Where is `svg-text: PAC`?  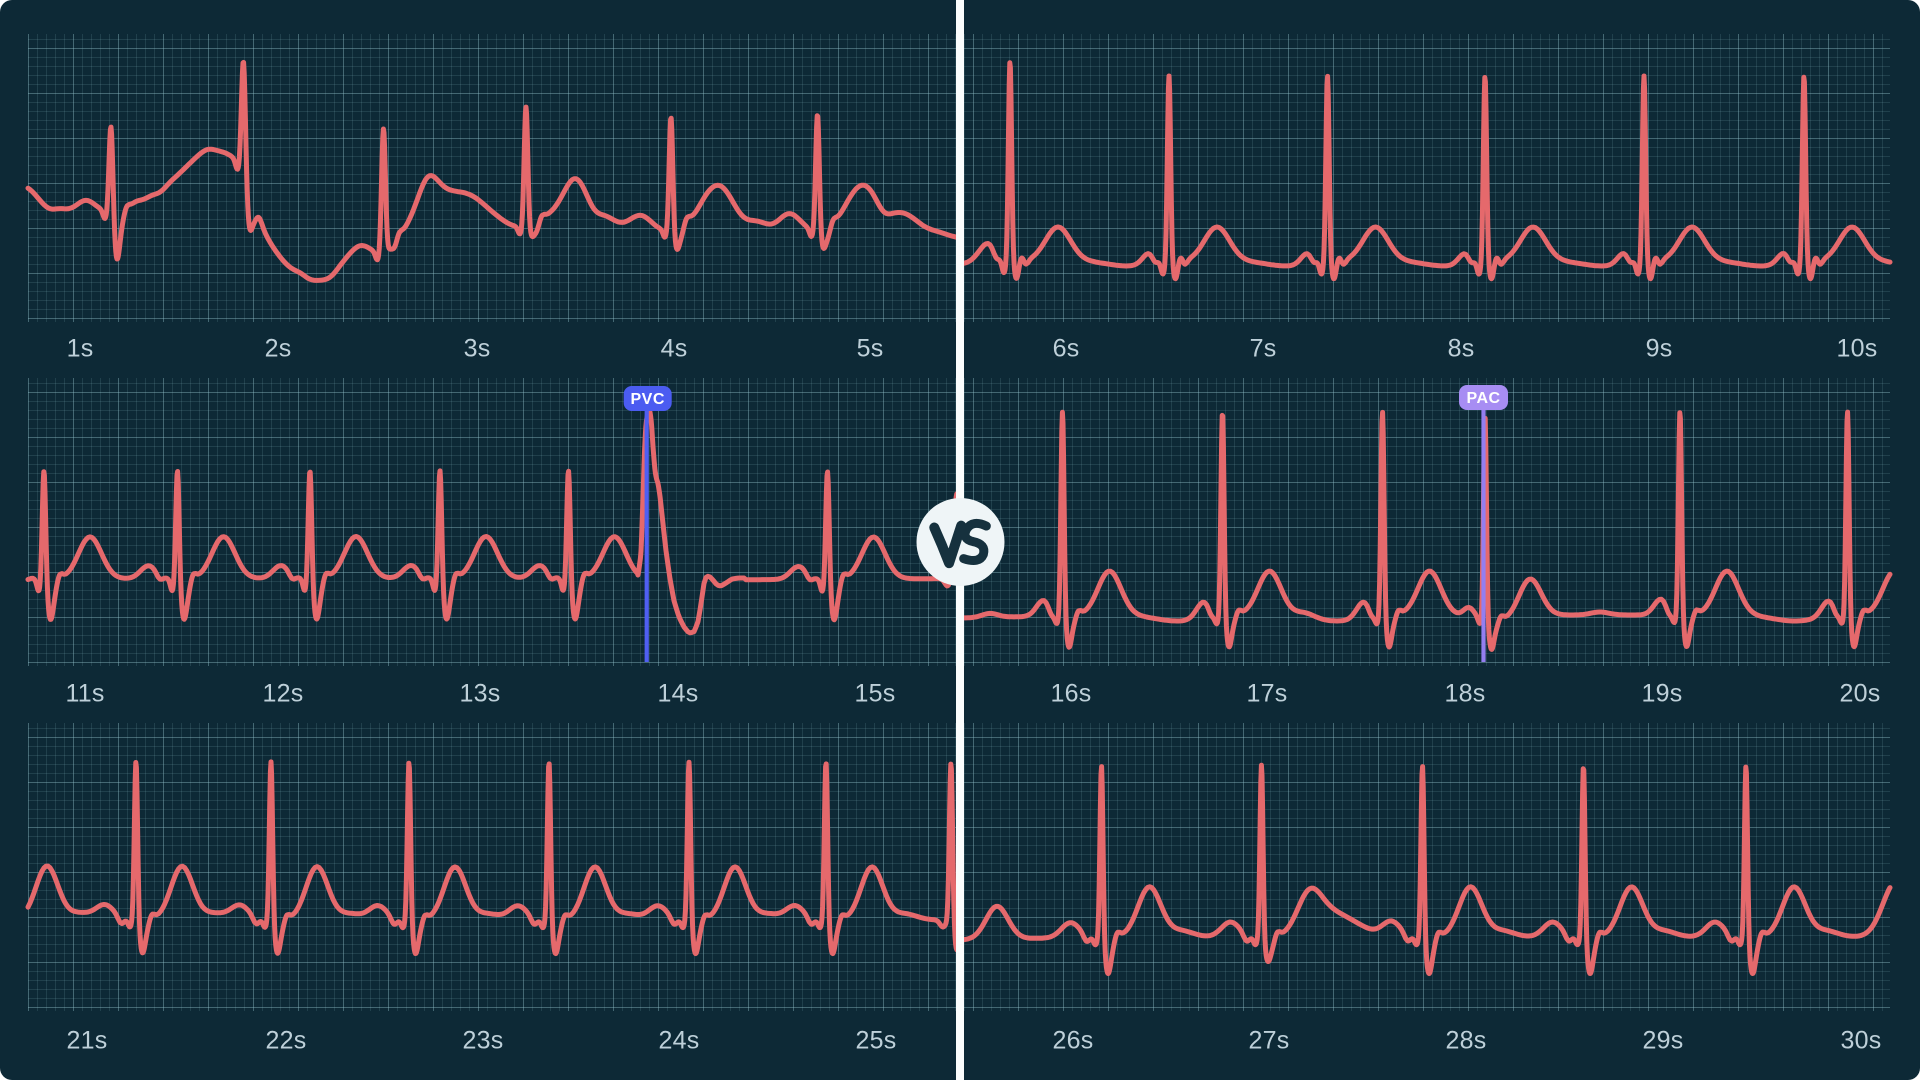 svg-text: PAC is located at coordinates (1483, 398).